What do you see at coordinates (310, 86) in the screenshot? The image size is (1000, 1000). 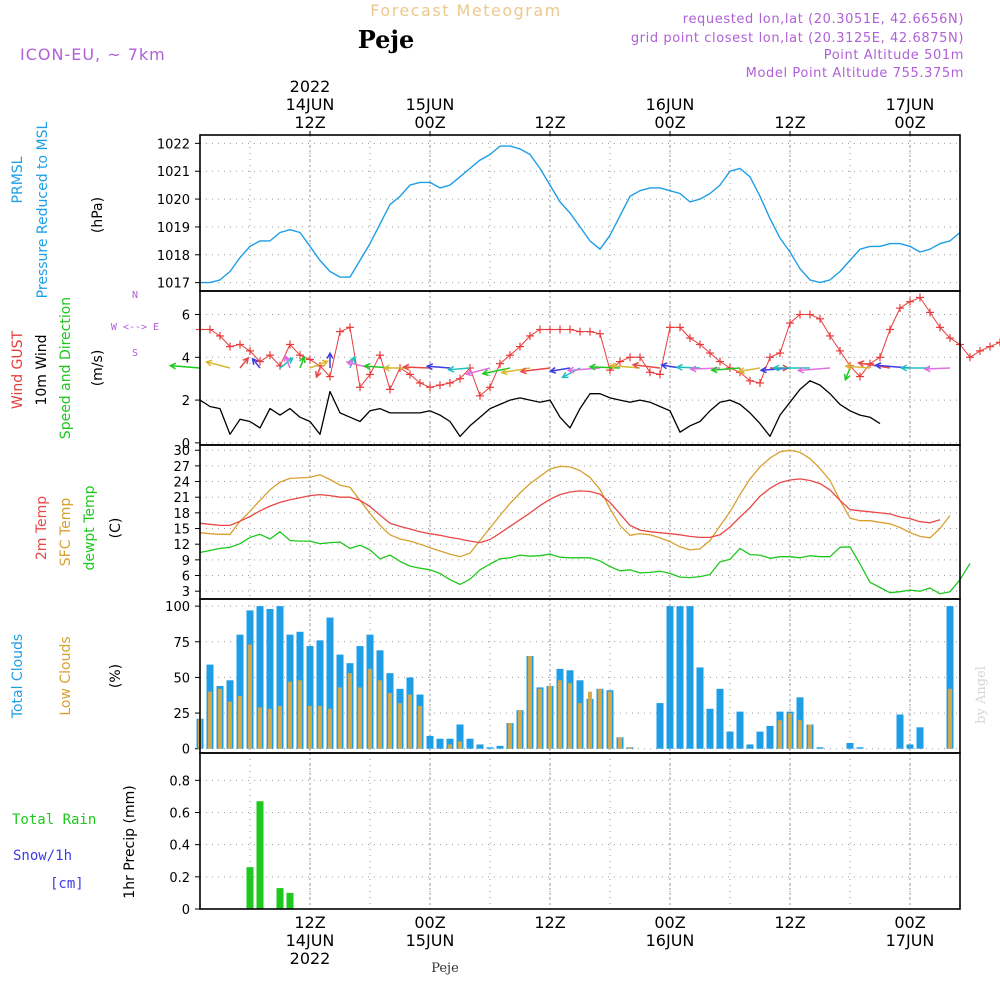 I see `top-time-label: 2022` at bounding box center [310, 86].